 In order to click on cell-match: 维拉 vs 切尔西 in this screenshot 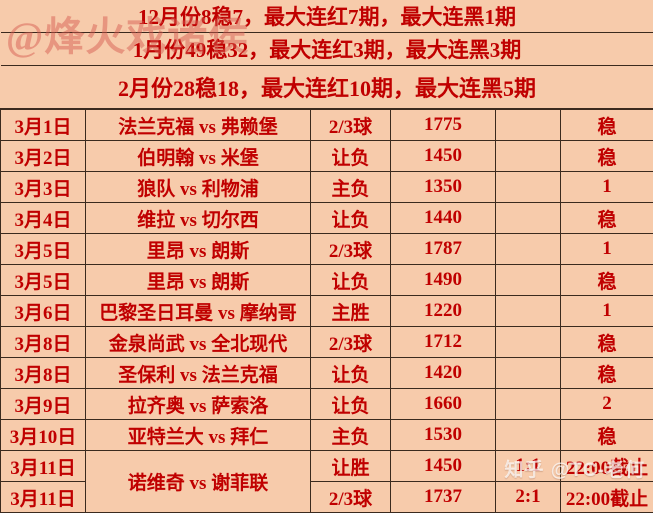, I will do `click(198, 218)`.